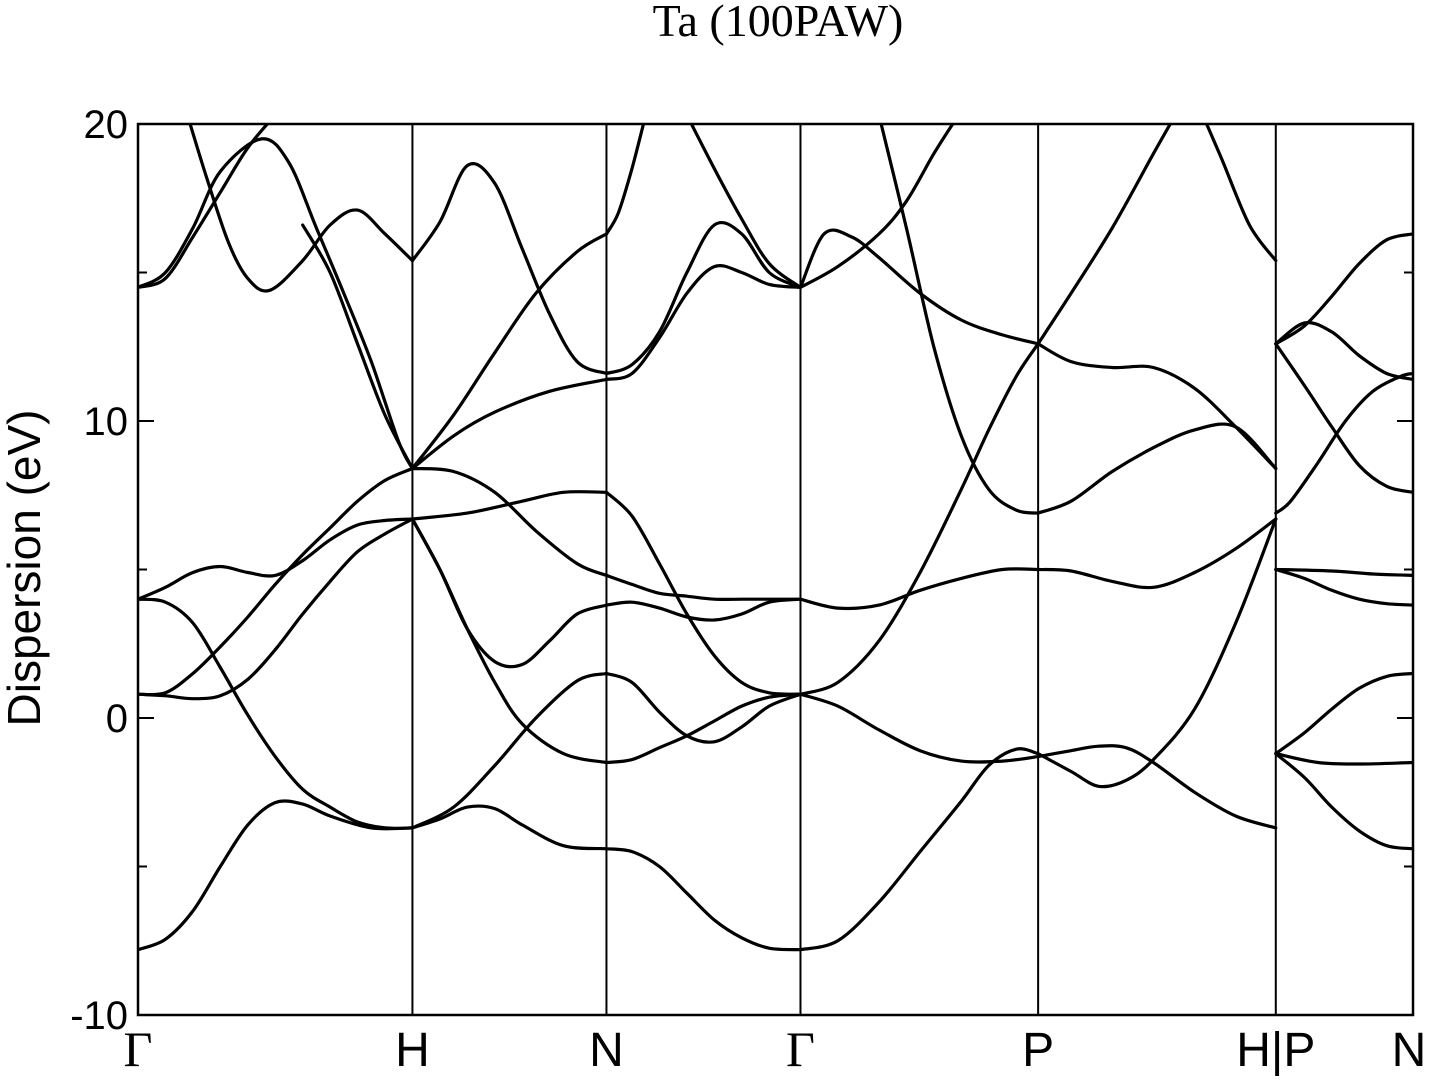  What do you see at coordinates (778, 23) in the screenshot?
I see `chart-title: Ta (100PAW)` at bounding box center [778, 23].